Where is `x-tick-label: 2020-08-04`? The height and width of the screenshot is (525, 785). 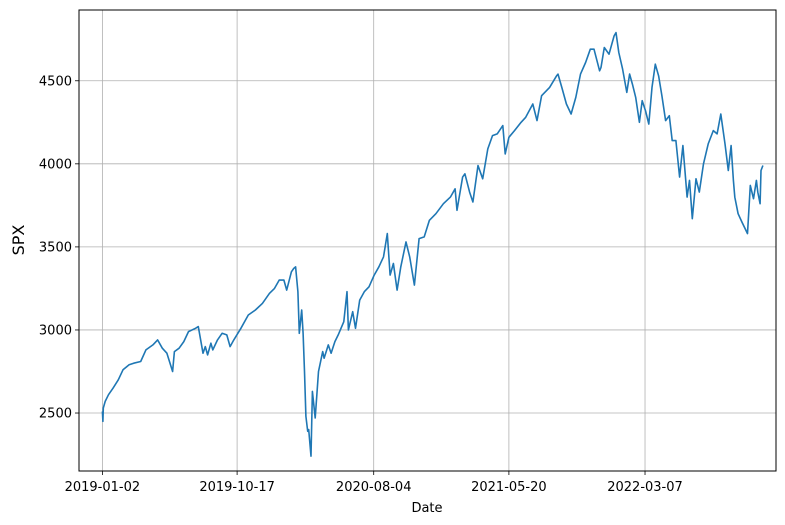 x-tick-label: 2020-08-04 is located at coordinates (374, 487).